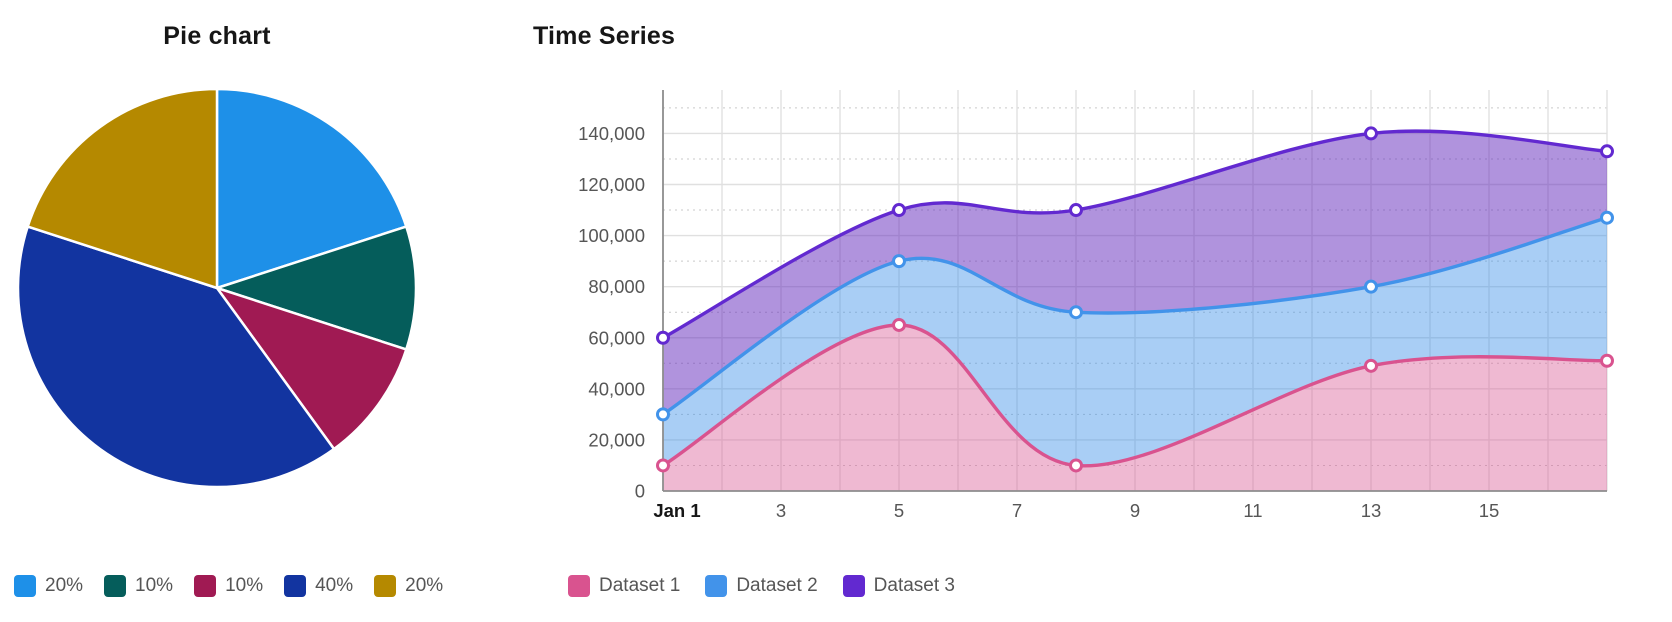 Image resolution: width=1672 pixels, height=622 pixels. I want to click on pie-legend-item-0: 20%, so click(48, 586).